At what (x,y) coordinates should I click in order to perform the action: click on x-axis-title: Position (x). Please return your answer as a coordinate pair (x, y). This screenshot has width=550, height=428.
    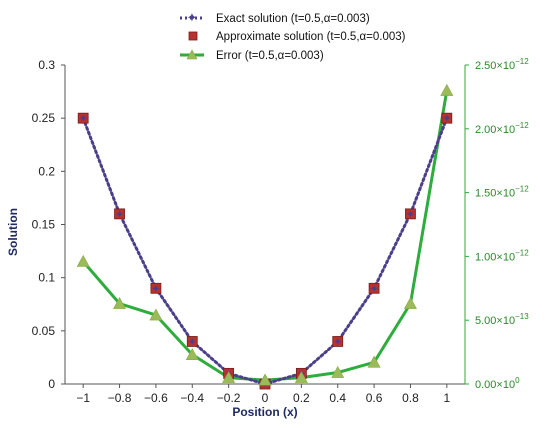
    Looking at the image, I should click on (264, 412).